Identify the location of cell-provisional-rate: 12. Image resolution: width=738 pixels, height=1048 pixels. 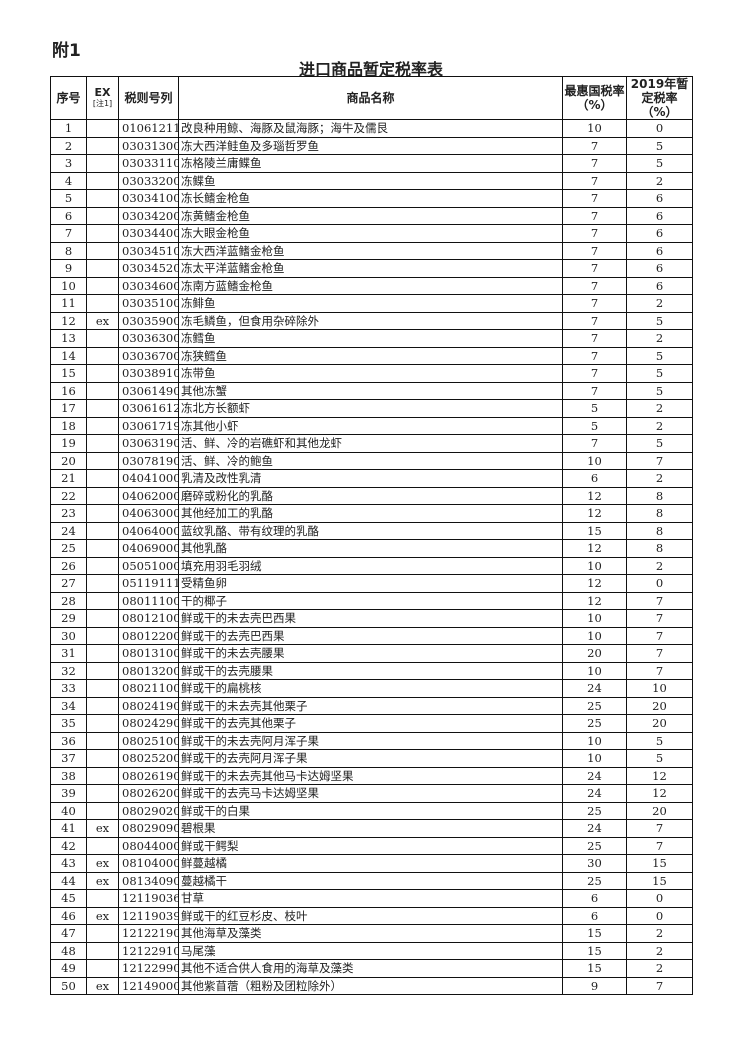
(659, 793).